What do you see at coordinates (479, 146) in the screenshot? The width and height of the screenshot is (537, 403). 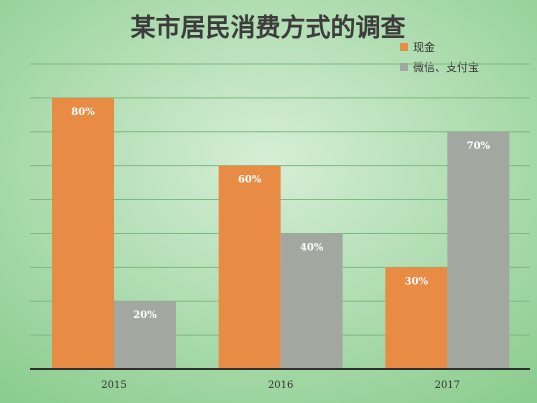 I see `data-label-2017-wechat-alipay: 70%` at bounding box center [479, 146].